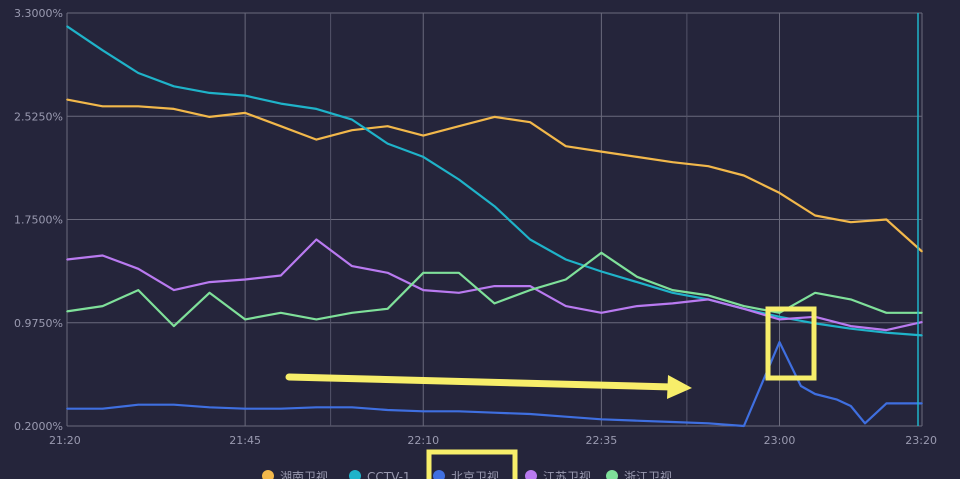  Describe the element at coordinates (38, 220) in the screenshot. I see `y-tick-label: 1.7500%` at that location.